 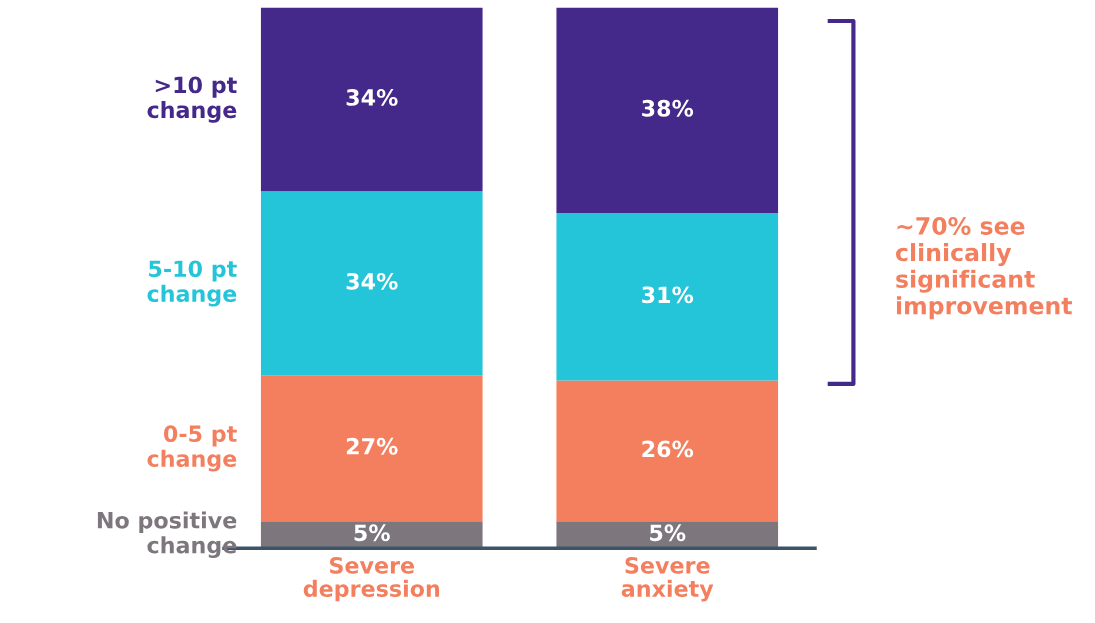 I want to click on data-label: 27%, so click(x=372, y=446).